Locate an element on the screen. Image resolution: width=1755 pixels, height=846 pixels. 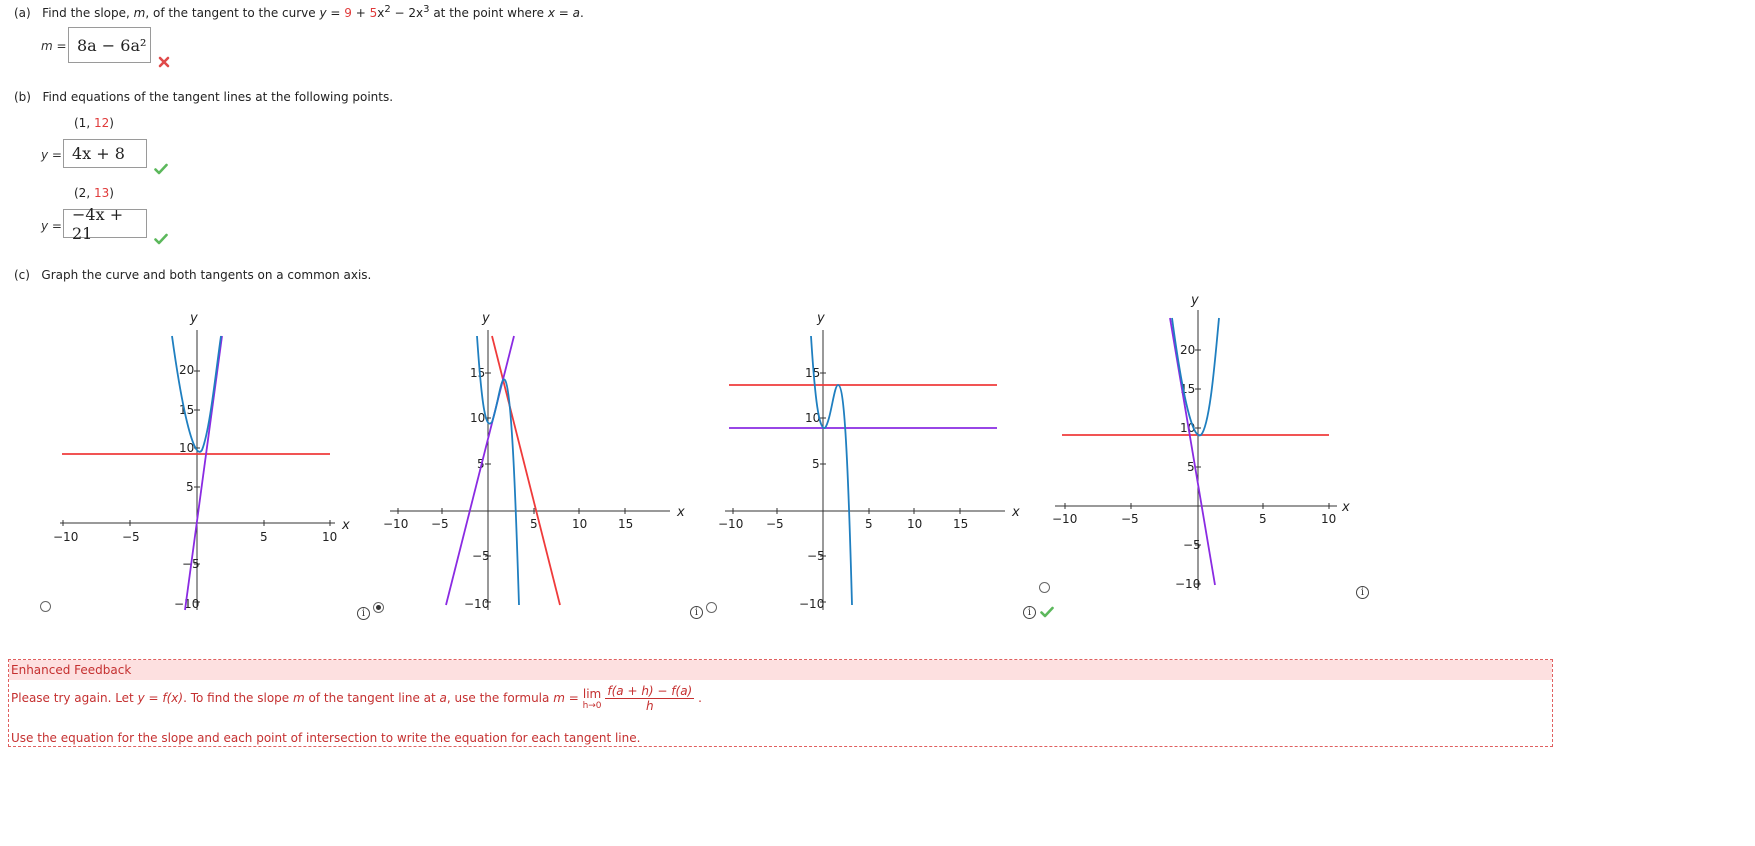
graph-option-2-info-icon: i is located at coordinates (696, 612).